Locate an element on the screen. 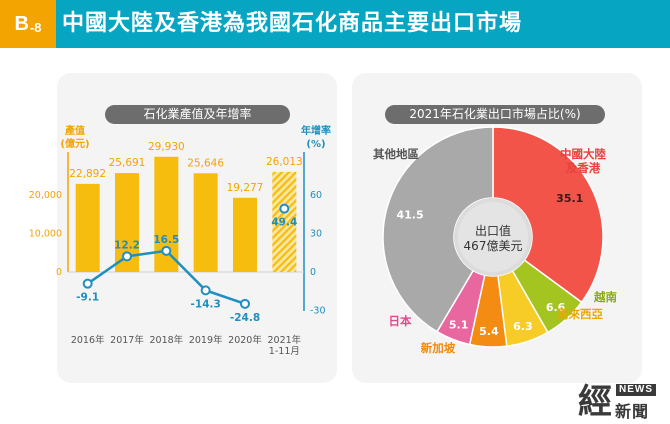  news-logo: 經 NEWS 新聞 is located at coordinates (621, 402).